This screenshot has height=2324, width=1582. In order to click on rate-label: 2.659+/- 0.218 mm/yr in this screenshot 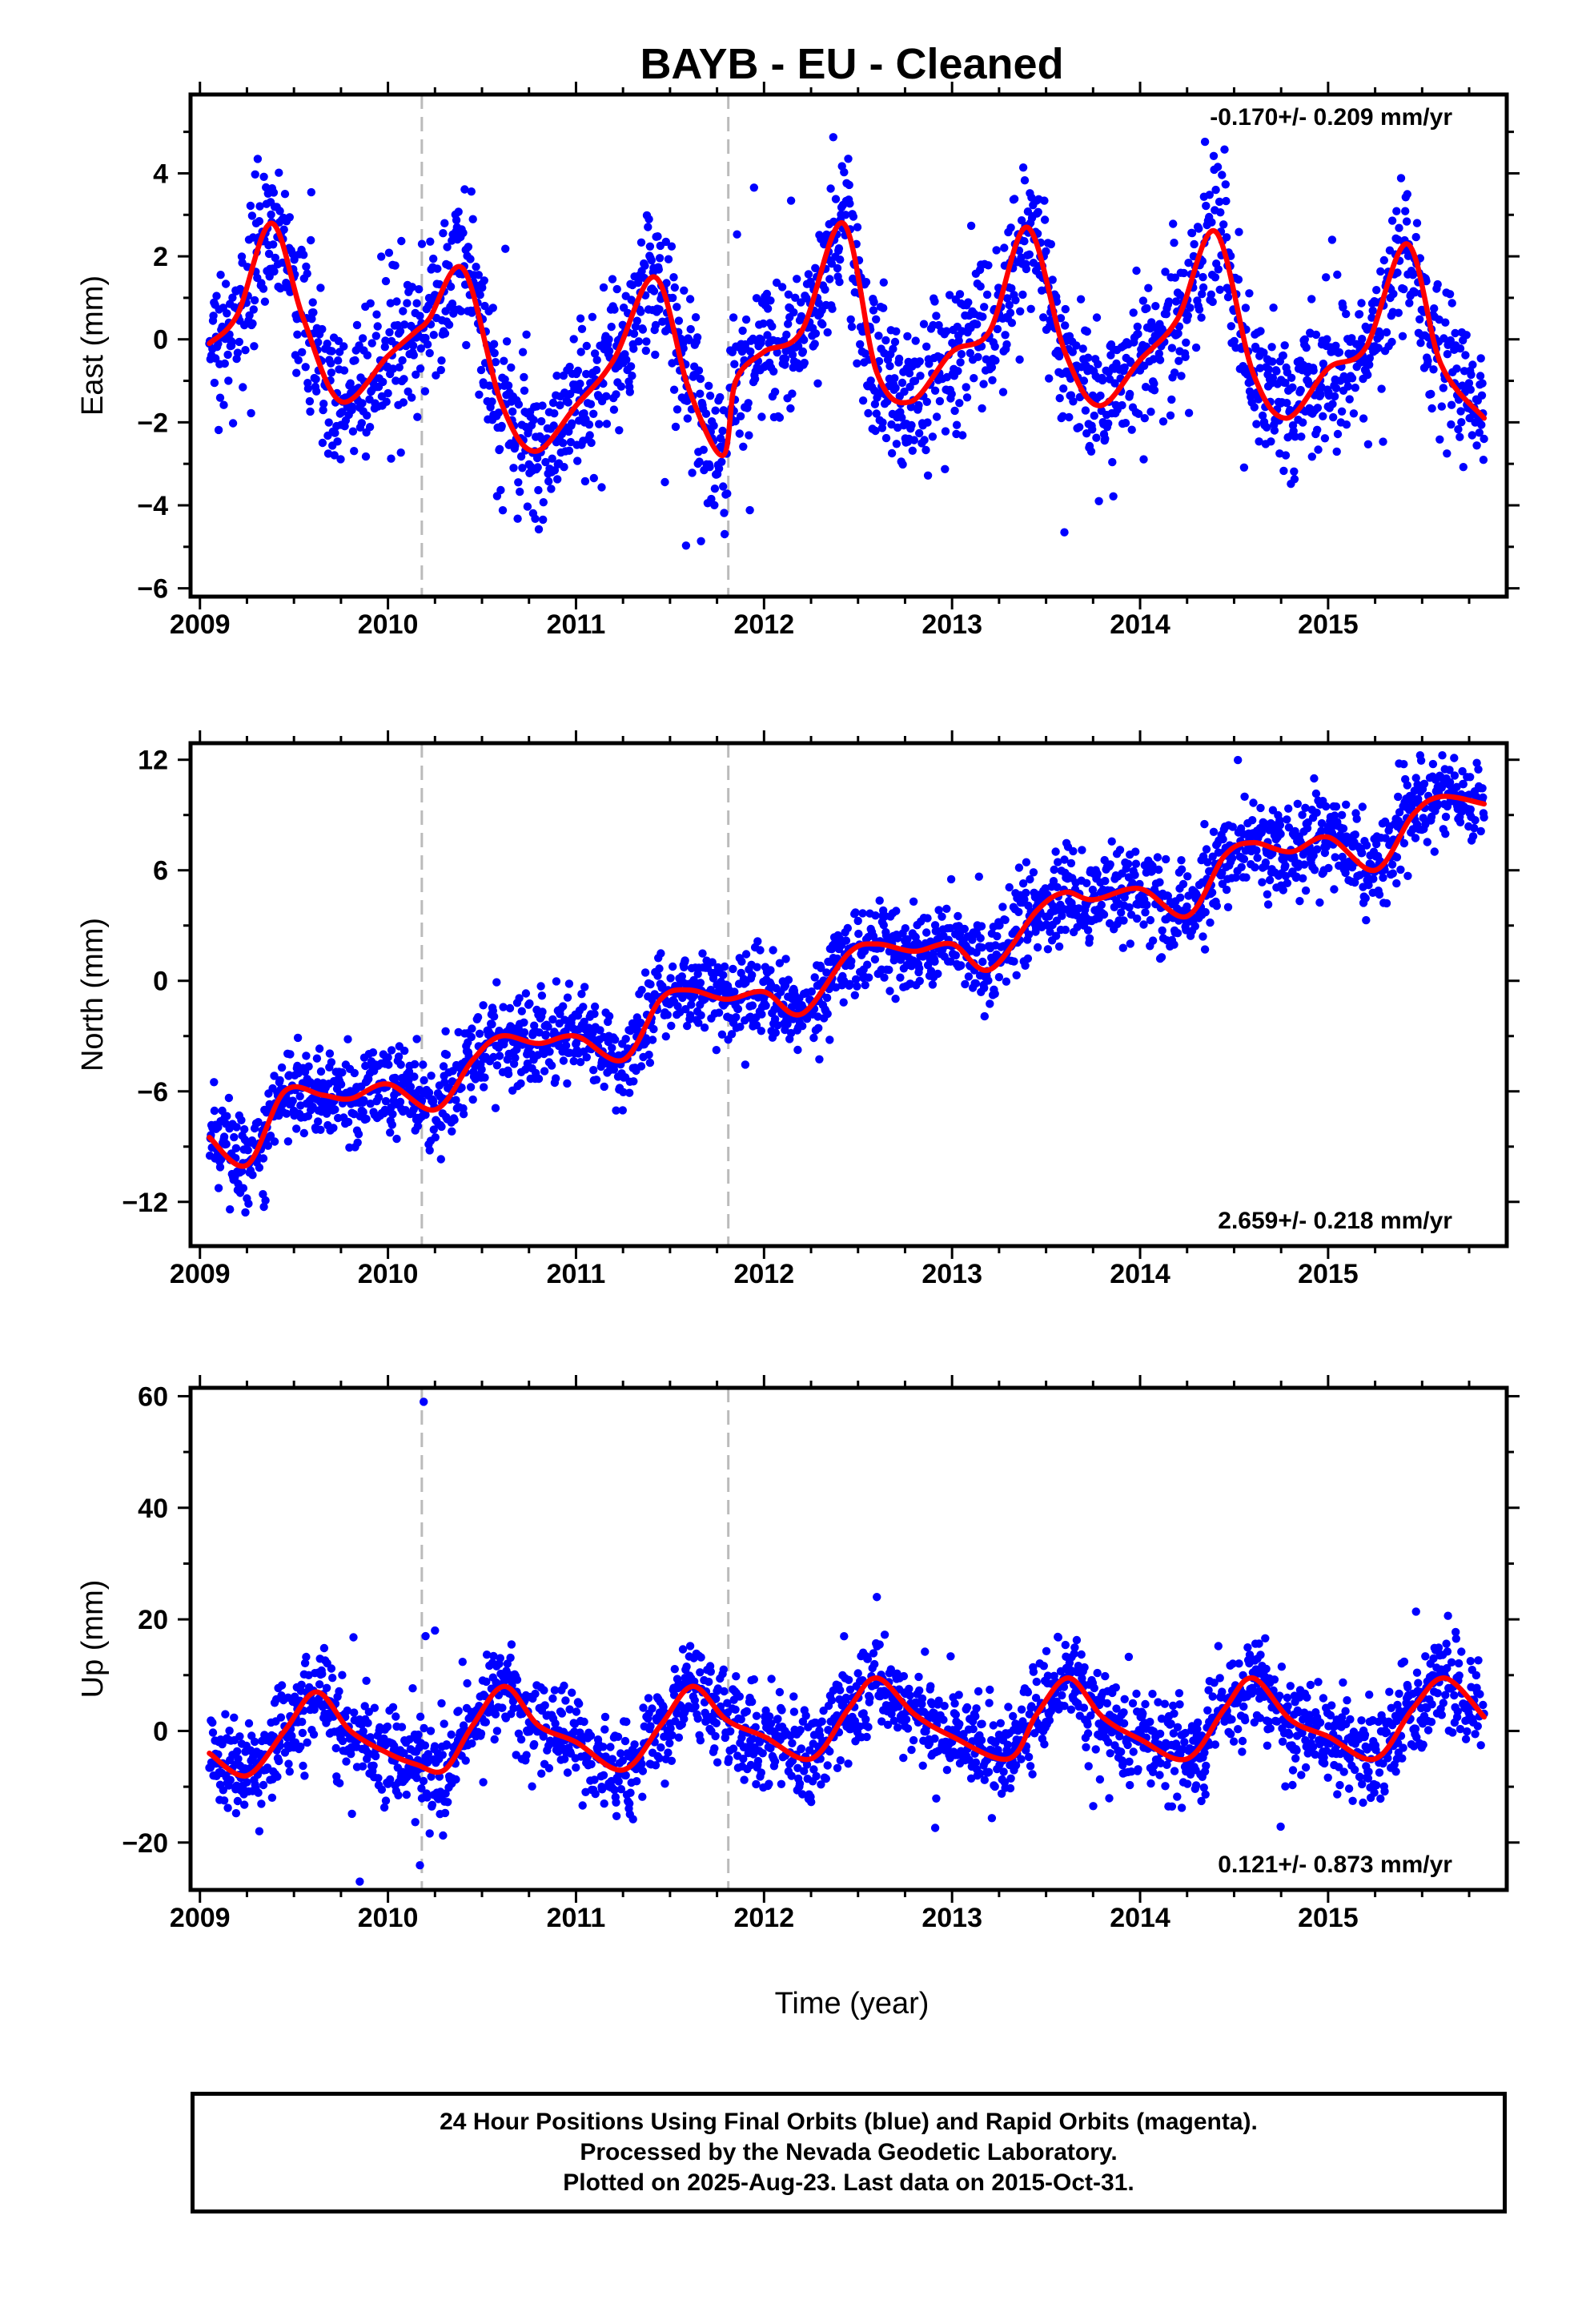, I will do `click(1335, 1221)`.